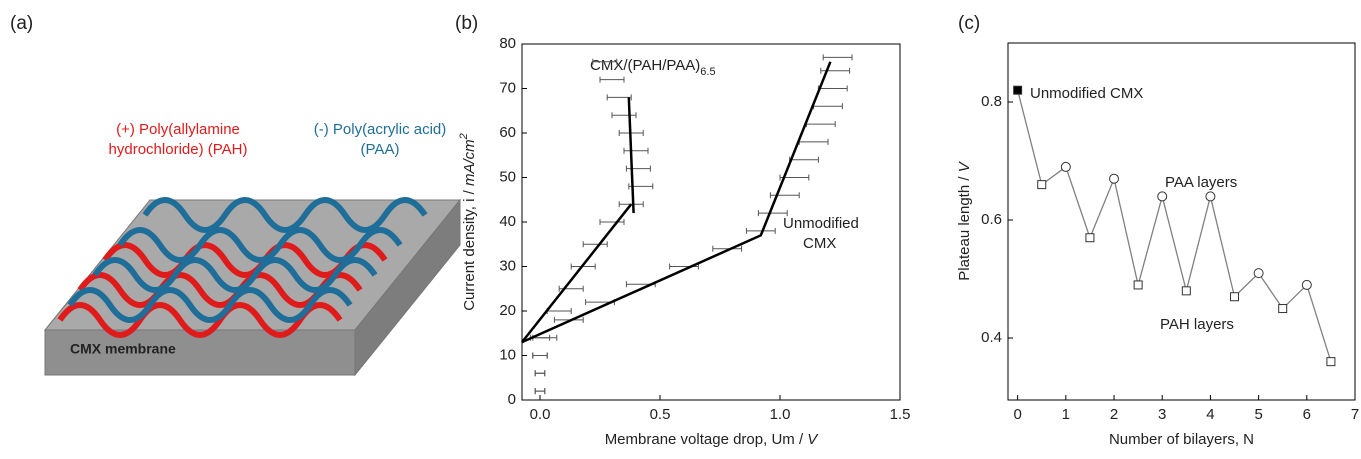 The image size is (1361, 459). I want to click on y-axis-label: Current density, i / mA/cm2, so click(468, 222).